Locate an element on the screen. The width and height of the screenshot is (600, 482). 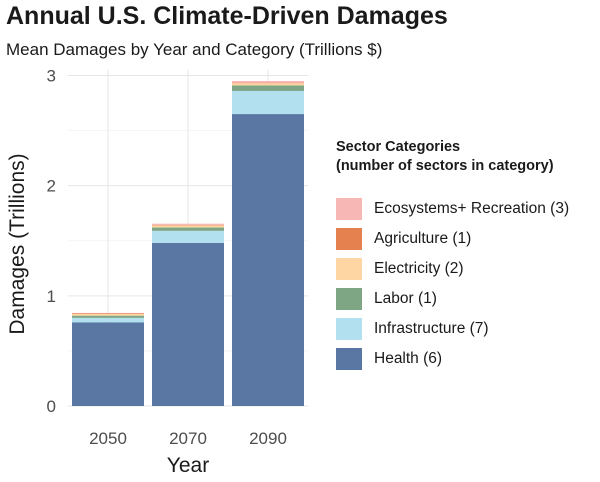
legend-title-line1: Sector Categories is located at coordinates (398, 147).